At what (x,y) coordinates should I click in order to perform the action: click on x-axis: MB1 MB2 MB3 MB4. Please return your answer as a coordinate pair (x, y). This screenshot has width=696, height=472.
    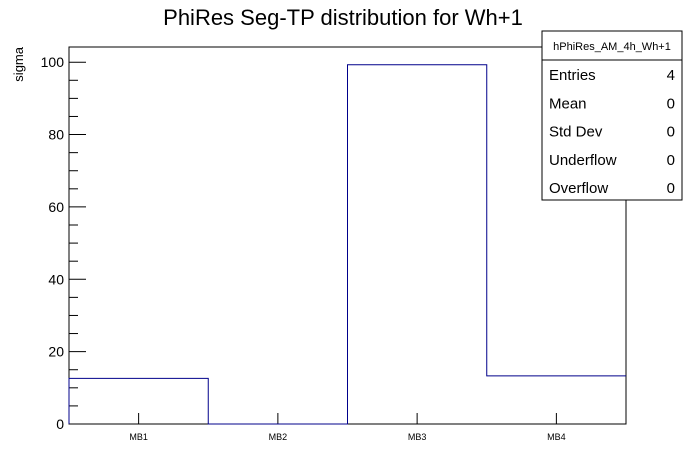
    Looking at the image, I should click on (347, 427).